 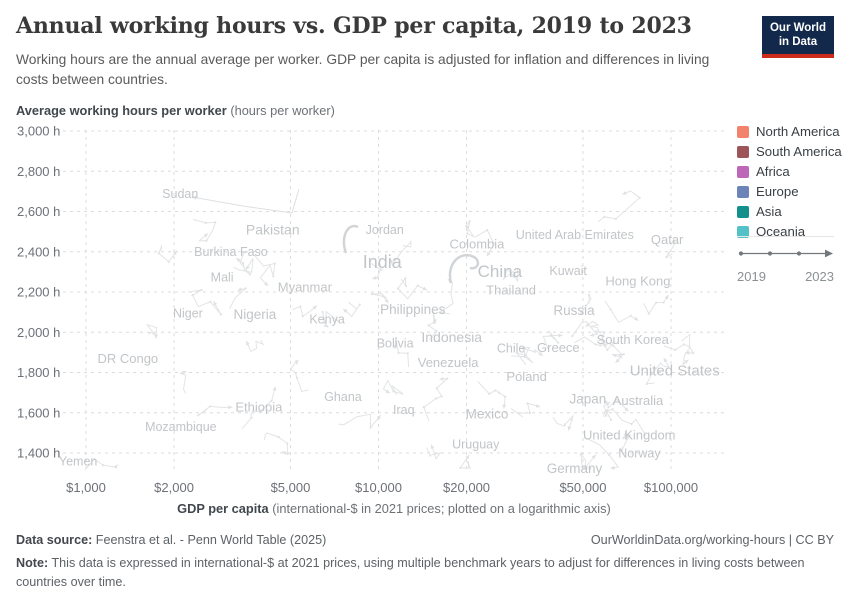 What do you see at coordinates (383, 262) in the screenshot?
I see `country-label-india: India` at bounding box center [383, 262].